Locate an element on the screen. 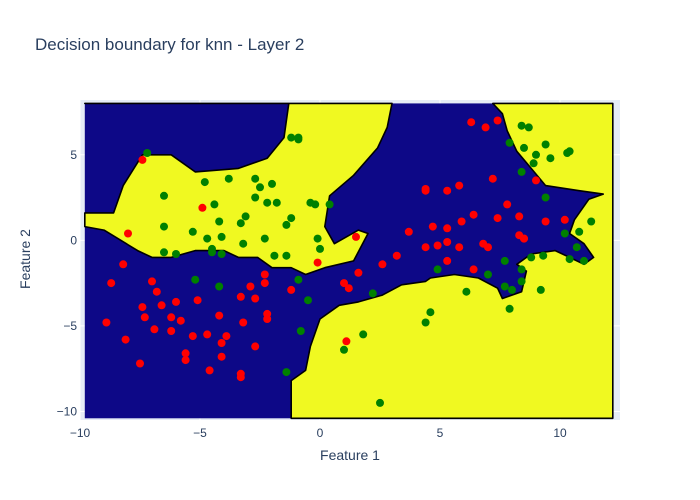 The width and height of the screenshot is (700, 500). y-tick-label: 0 is located at coordinates (73, 240).